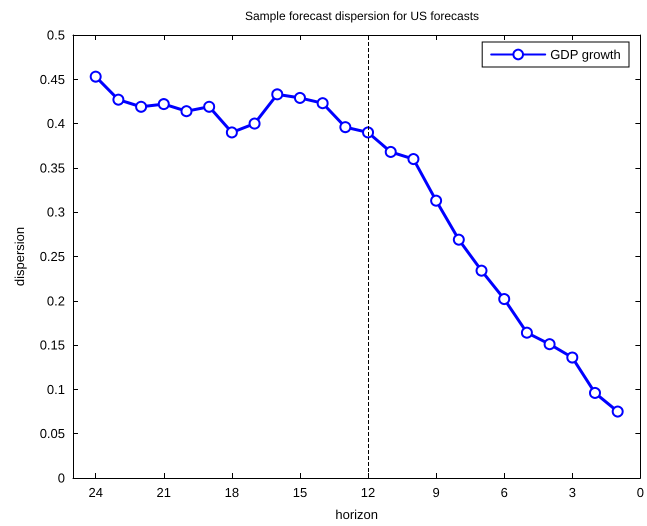  I want to click on x-tick-label: 21, so click(164, 492).